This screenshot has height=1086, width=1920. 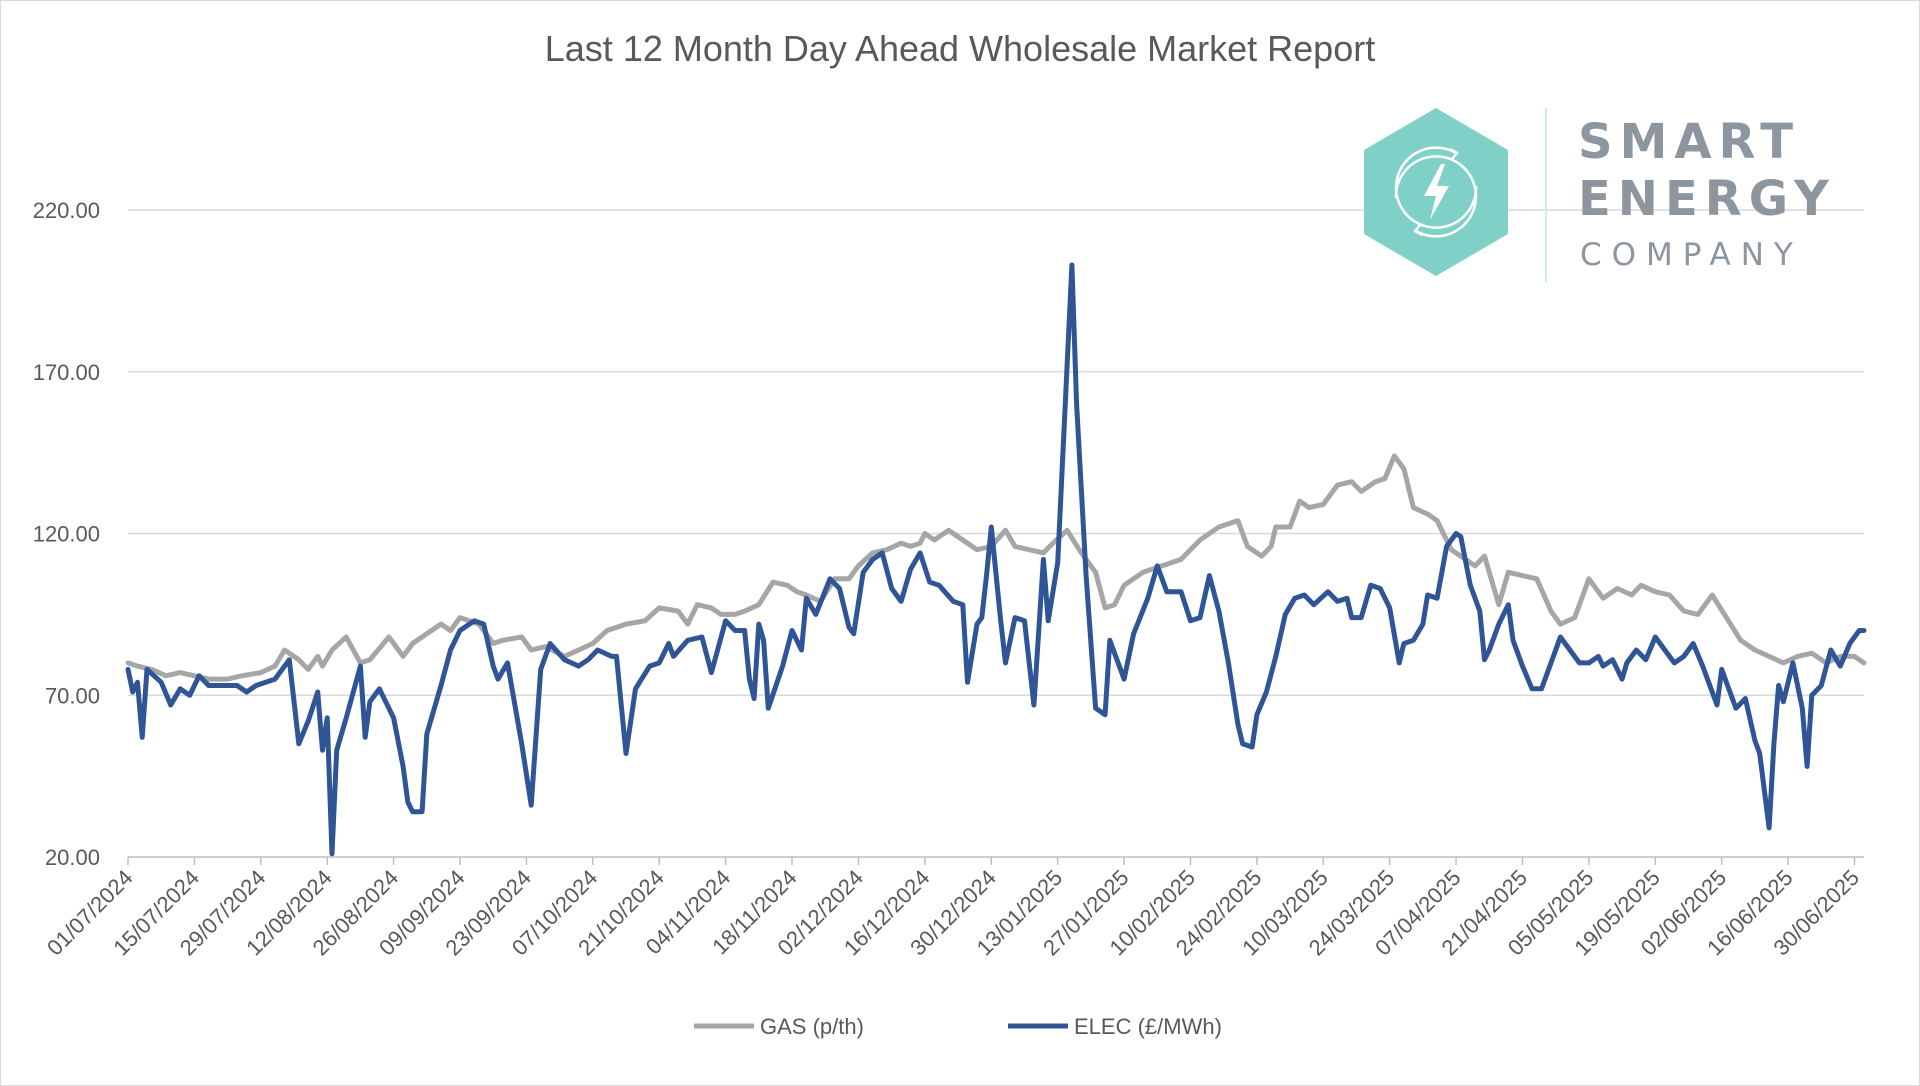 I want to click on logo-line-company: COMPANY, so click(x=1691, y=255).